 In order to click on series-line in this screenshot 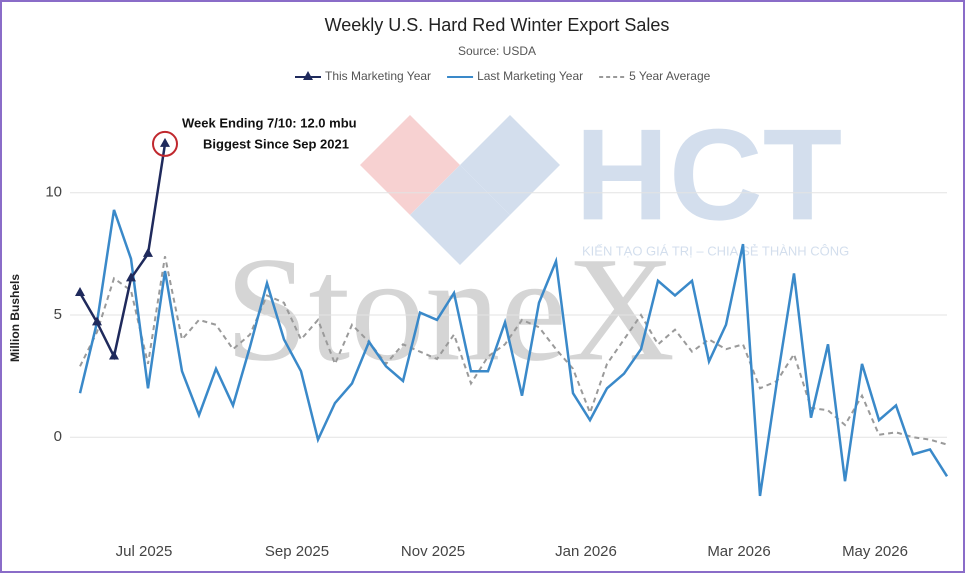, I will do `click(122, 252)`.